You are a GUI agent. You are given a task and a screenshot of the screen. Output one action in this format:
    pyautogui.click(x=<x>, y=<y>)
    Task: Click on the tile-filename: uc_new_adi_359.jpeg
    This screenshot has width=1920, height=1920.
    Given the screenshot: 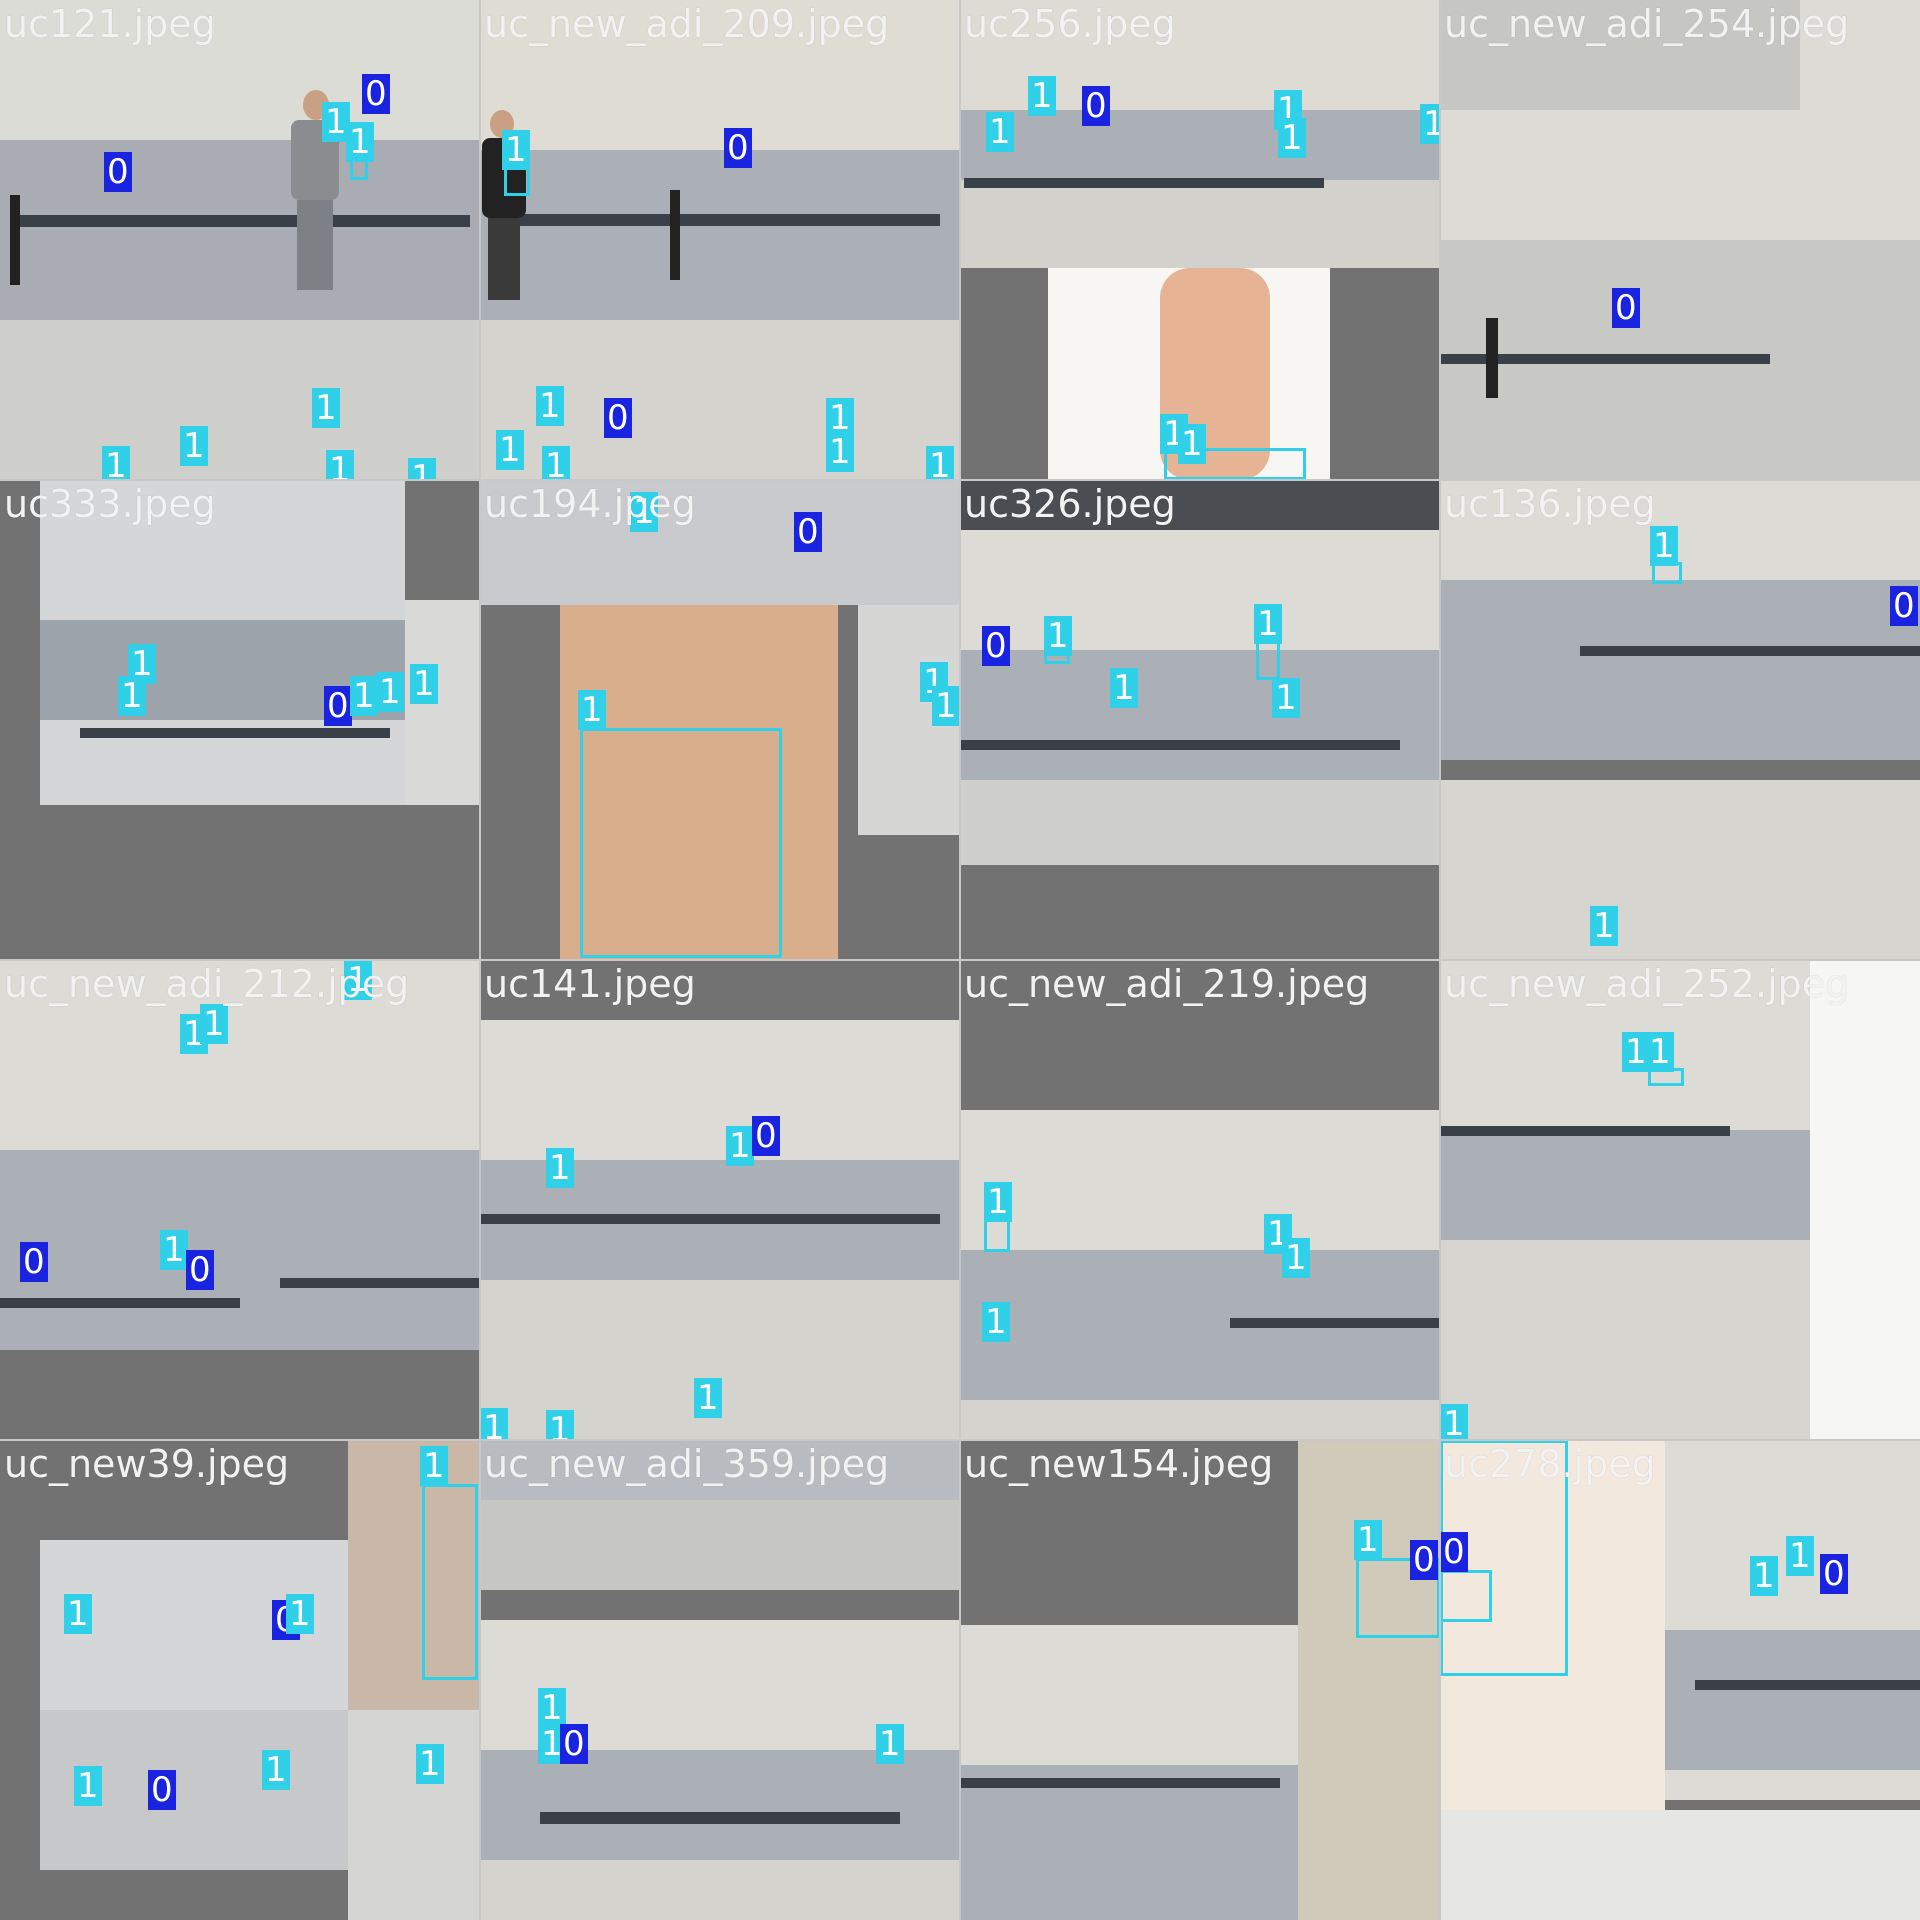 What is the action you would take?
    pyautogui.click(x=687, y=1464)
    